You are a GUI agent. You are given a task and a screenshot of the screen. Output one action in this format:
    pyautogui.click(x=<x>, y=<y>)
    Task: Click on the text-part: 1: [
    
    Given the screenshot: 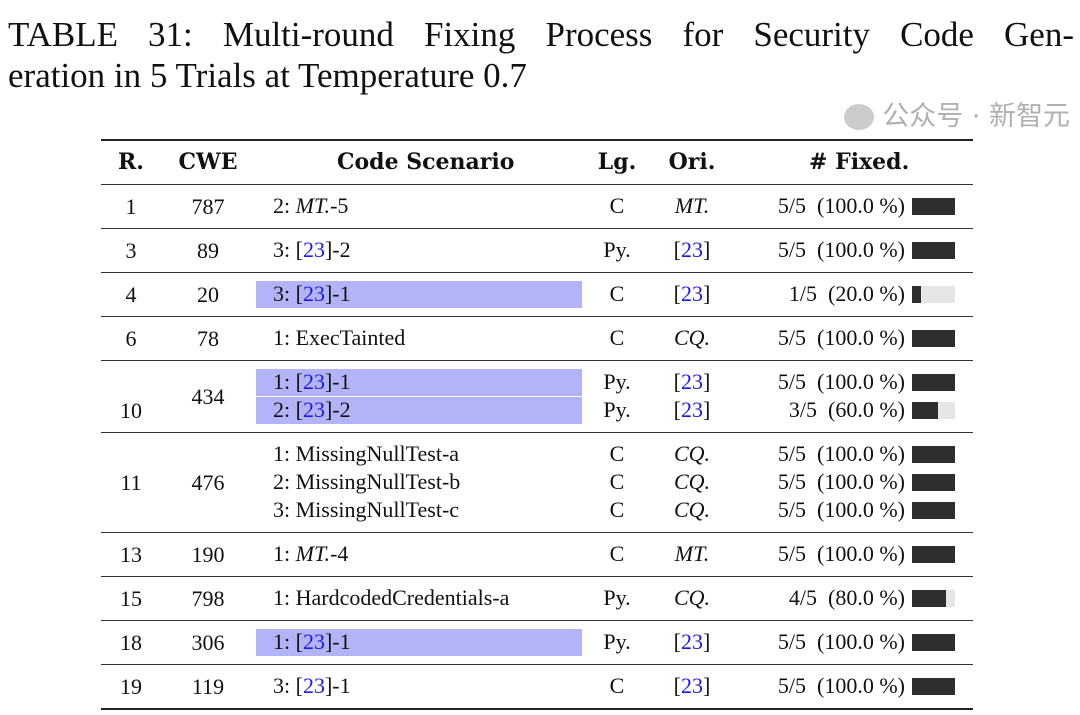 What is the action you would take?
    pyautogui.click(x=288, y=381)
    